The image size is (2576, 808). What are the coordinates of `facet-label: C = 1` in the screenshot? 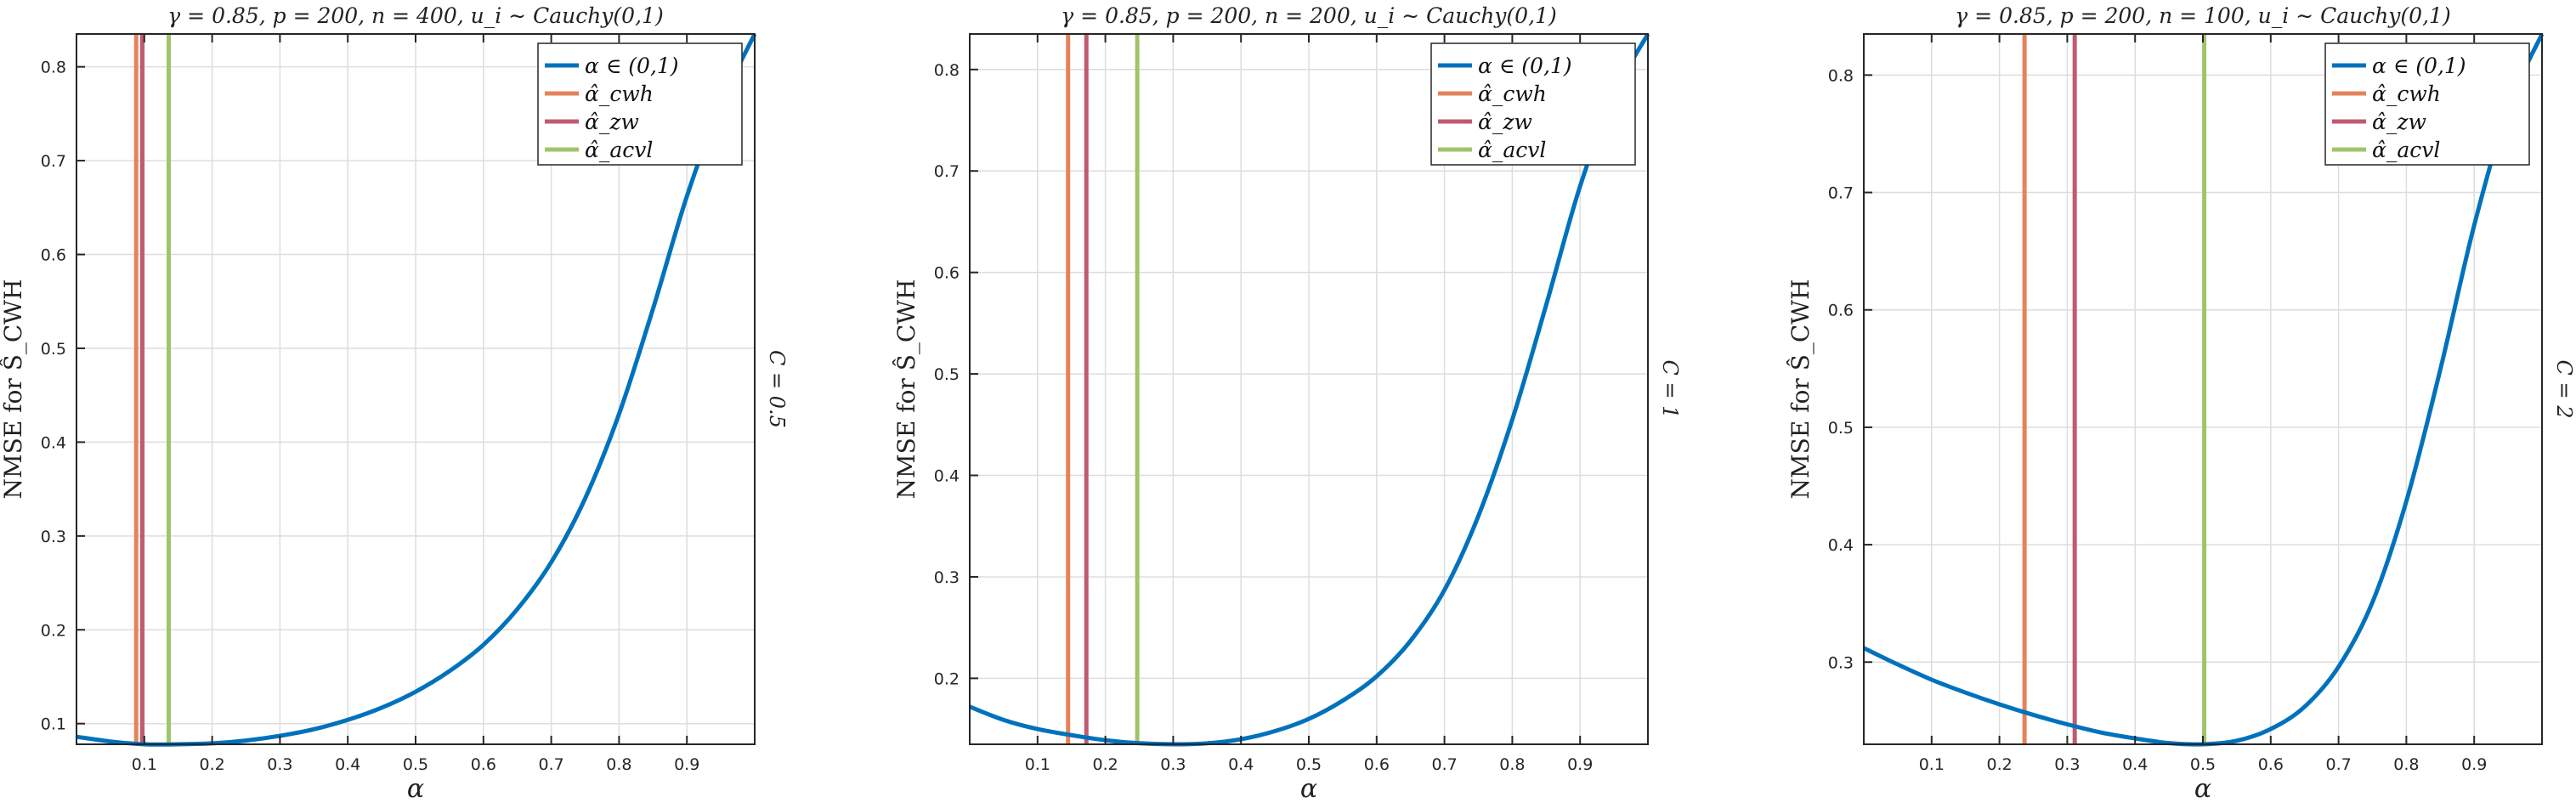 It's located at (1670, 389).